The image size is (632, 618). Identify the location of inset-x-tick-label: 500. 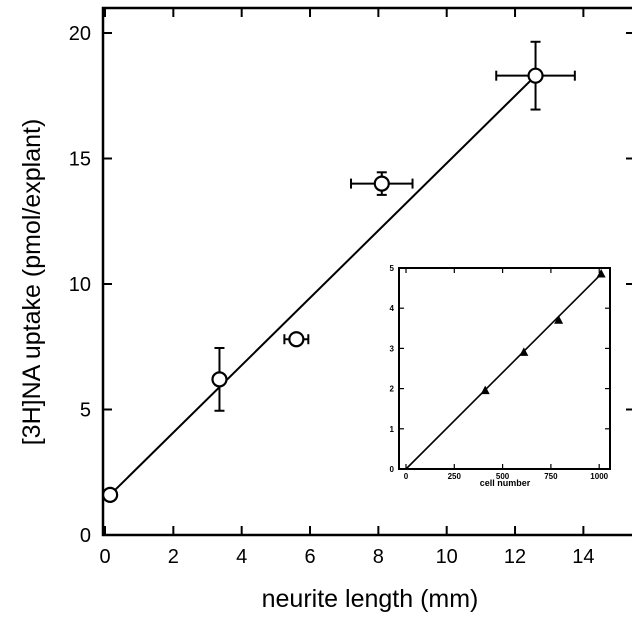
(503, 476).